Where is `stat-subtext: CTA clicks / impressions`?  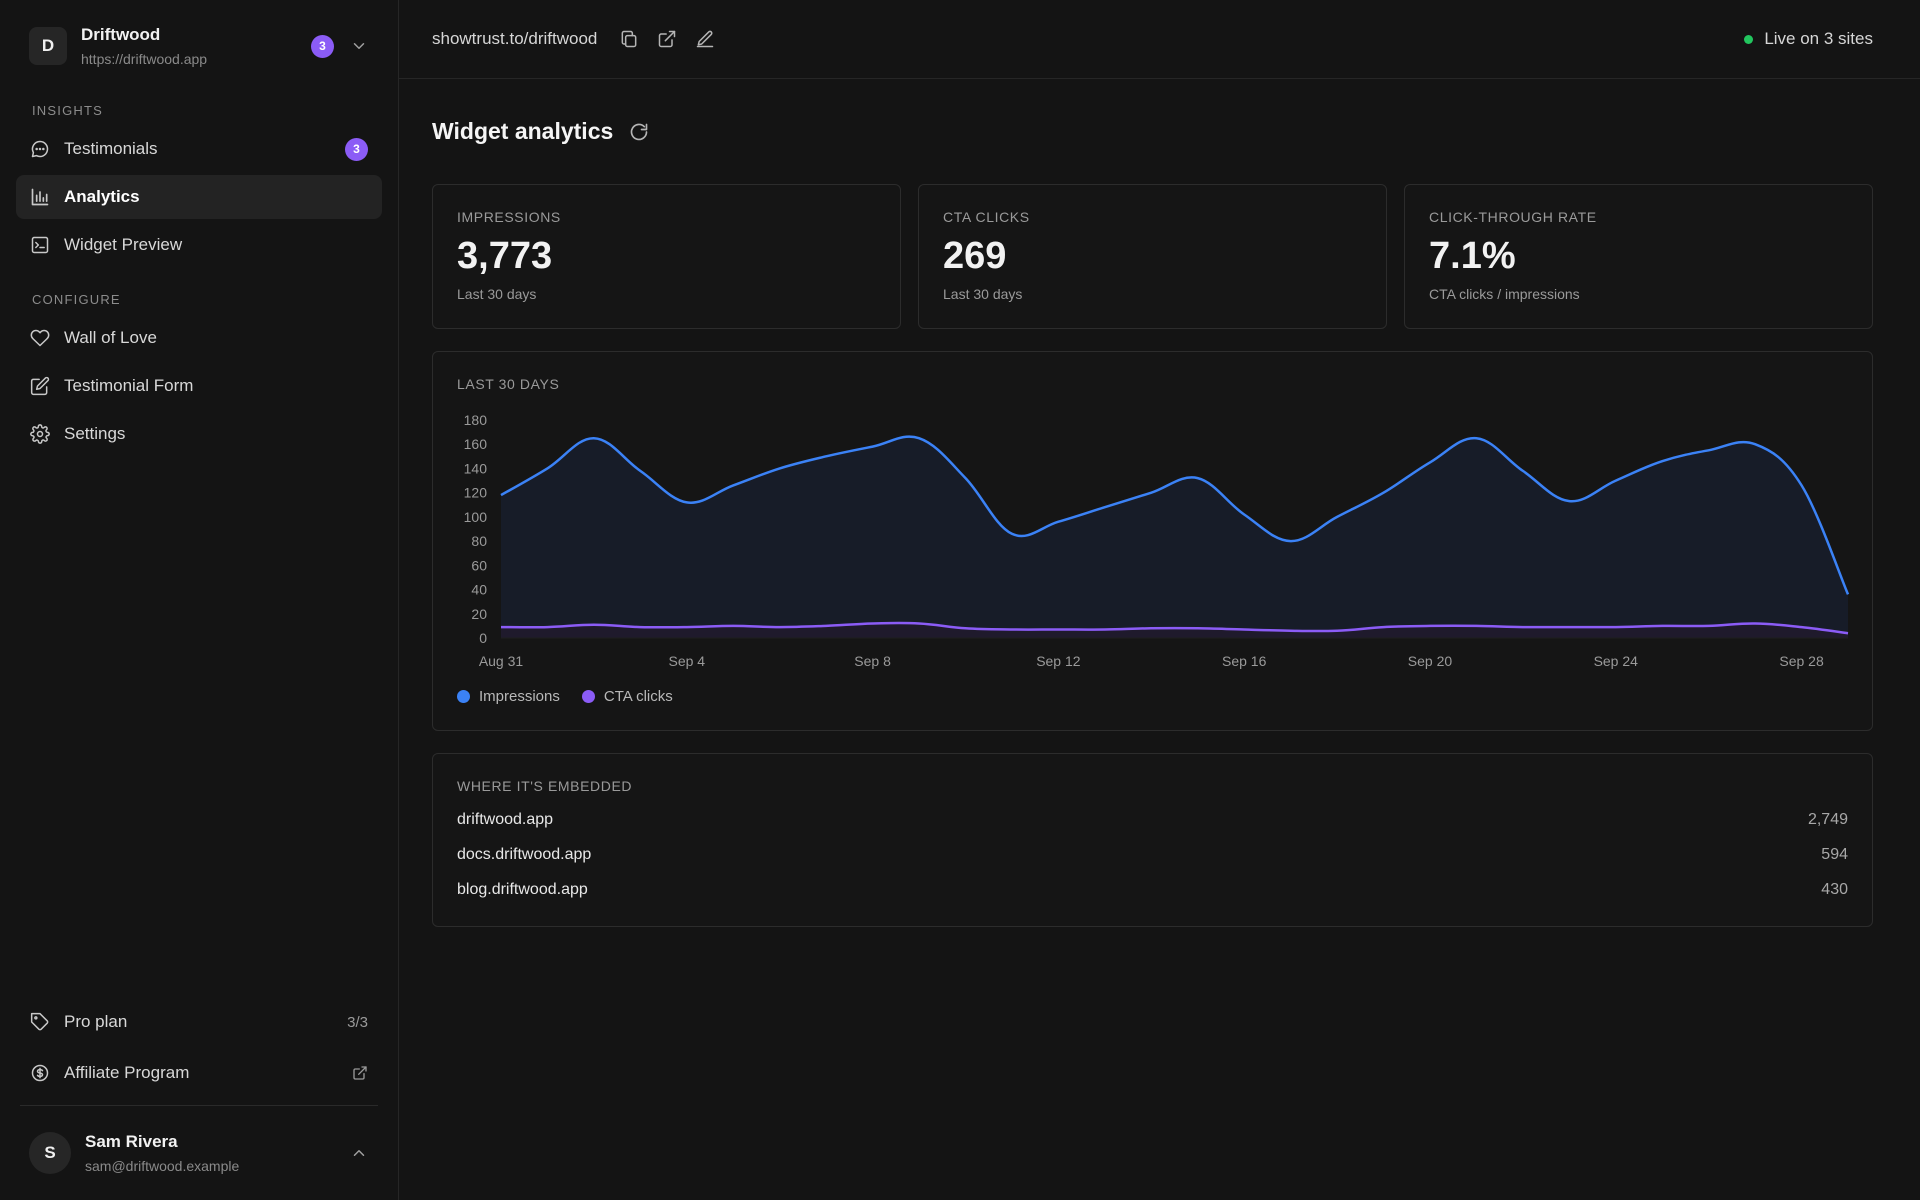 stat-subtext: CTA clicks / impressions is located at coordinates (1504, 294).